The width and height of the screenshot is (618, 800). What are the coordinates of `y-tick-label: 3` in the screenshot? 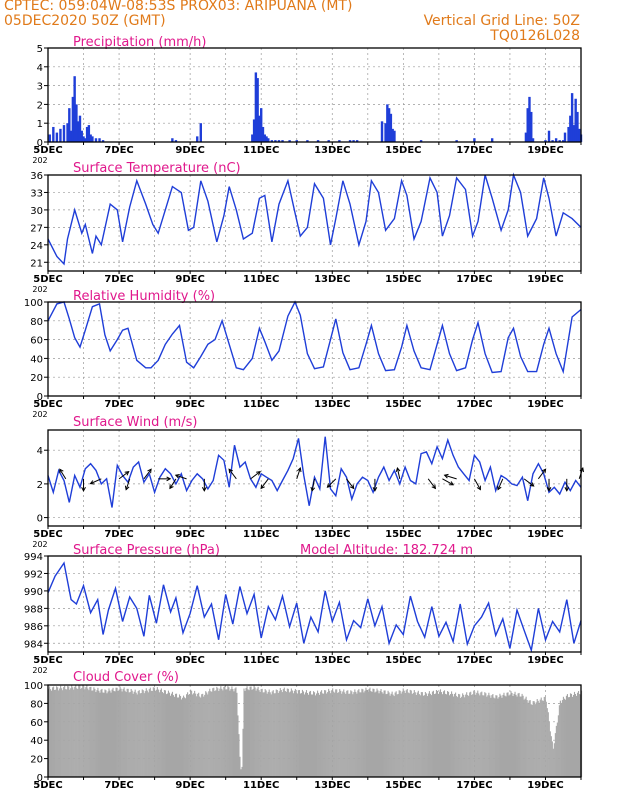 It's located at (40, 87).